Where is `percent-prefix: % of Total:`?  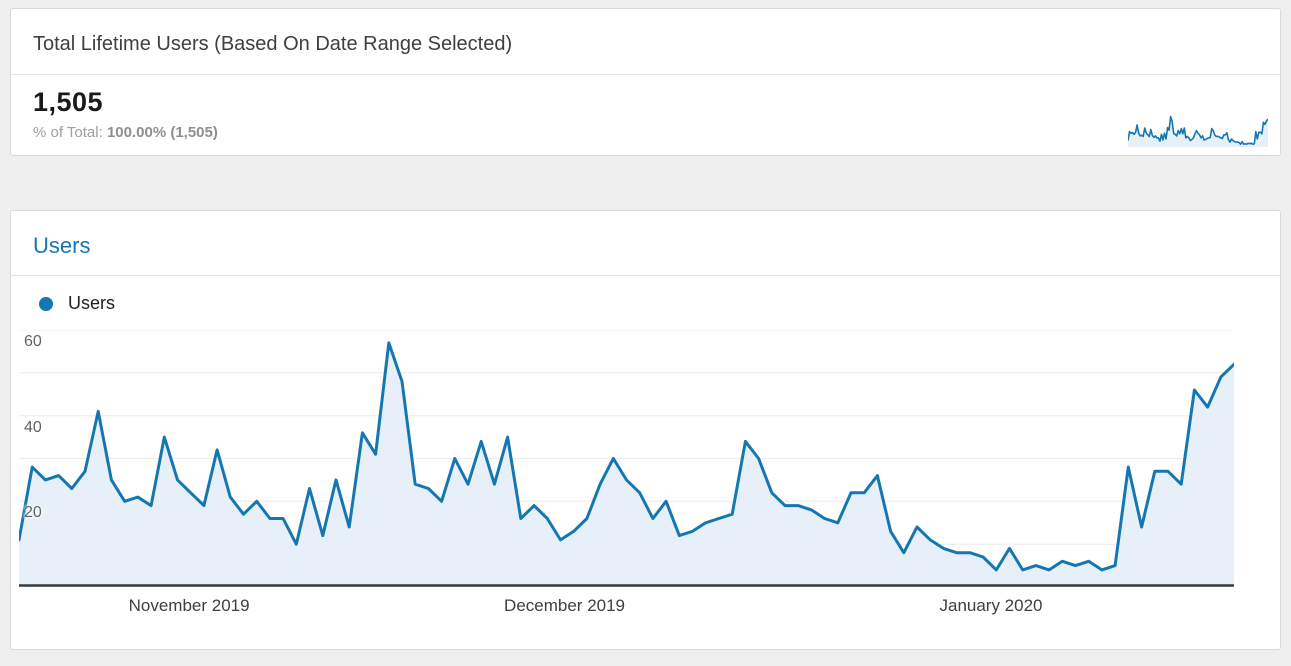
percent-prefix: % of Total: is located at coordinates (68, 132).